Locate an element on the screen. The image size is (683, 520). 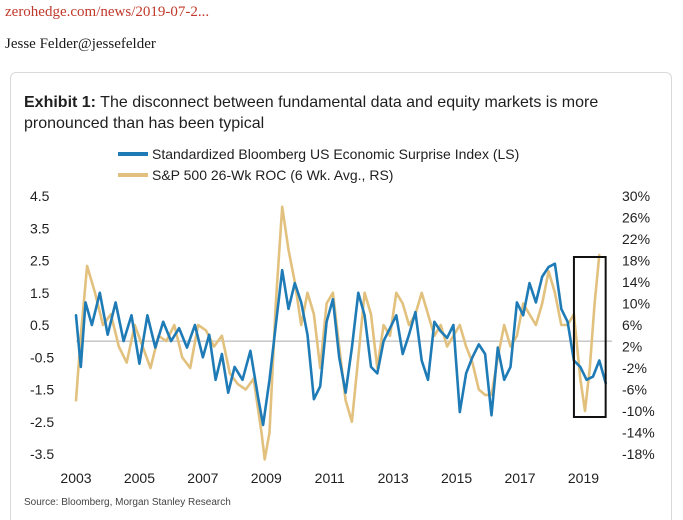
x-tick-1: 2003 is located at coordinates (75, 478).